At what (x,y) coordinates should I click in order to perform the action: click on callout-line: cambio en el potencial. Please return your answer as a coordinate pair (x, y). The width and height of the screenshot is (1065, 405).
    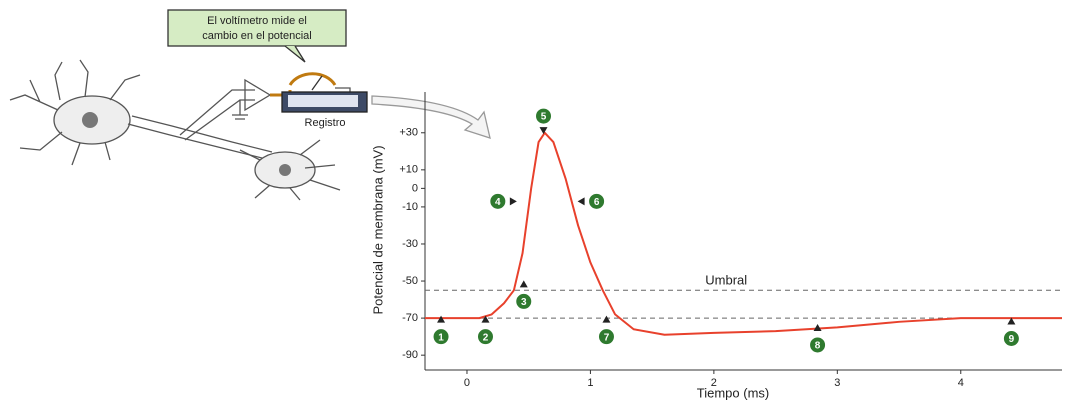
    Looking at the image, I should click on (256, 36).